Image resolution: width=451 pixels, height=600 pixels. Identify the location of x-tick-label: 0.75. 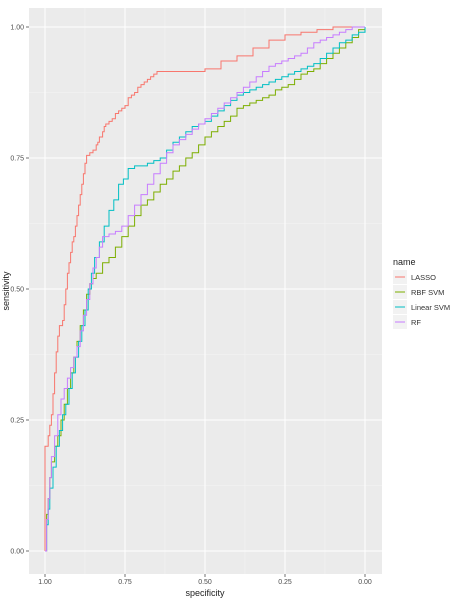
(125, 582).